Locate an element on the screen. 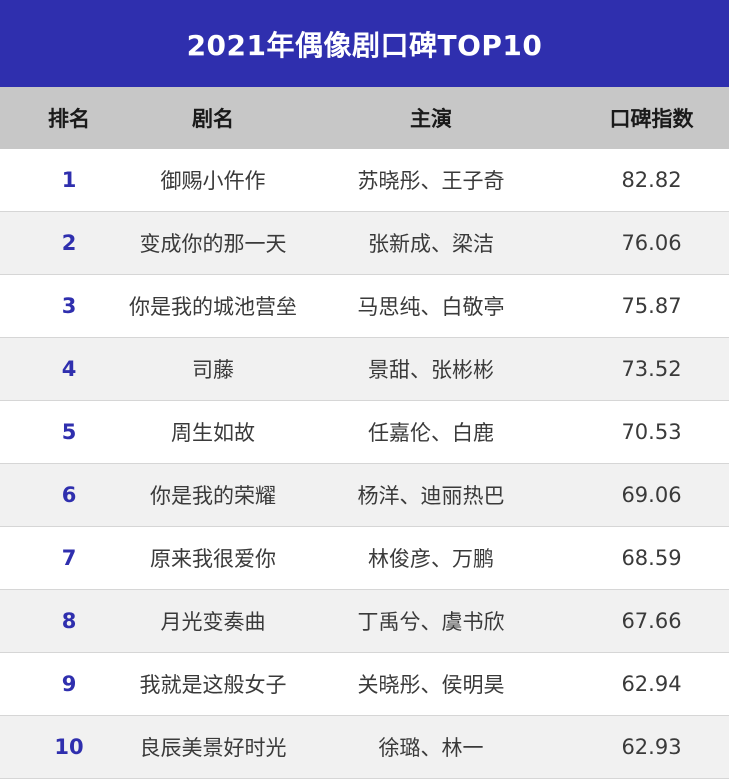 The image size is (729, 779). rank-cell-text: 2 is located at coordinates (69, 243).